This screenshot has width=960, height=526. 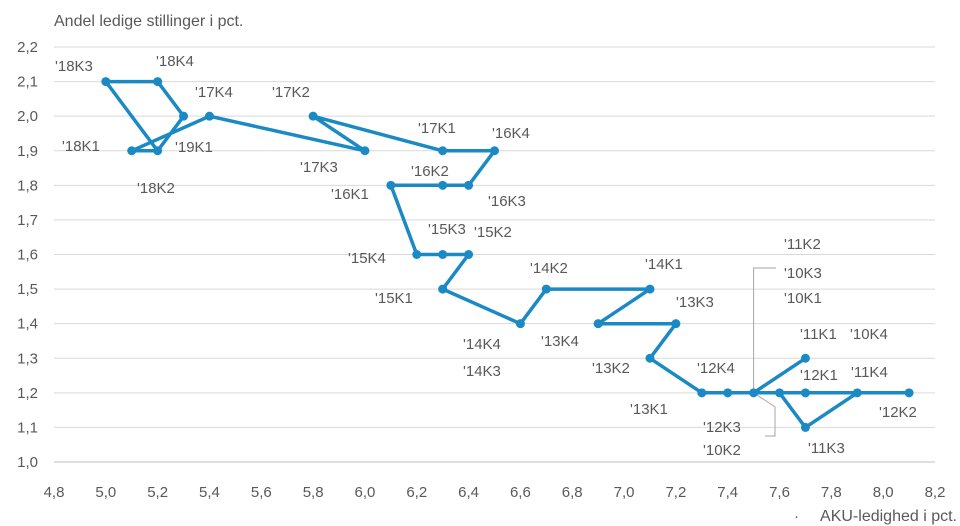 I want to click on point-label: '16K2, so click(x=430, y=171).